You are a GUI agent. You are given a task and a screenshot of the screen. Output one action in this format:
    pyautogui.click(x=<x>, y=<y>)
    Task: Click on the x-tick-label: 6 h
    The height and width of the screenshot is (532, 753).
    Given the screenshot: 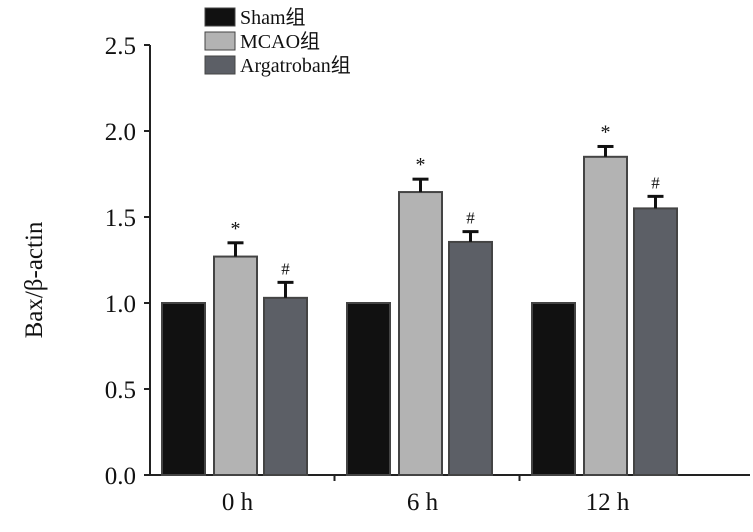 What is the action you would take?
    pyautogui.click(x=423, y=502)
    